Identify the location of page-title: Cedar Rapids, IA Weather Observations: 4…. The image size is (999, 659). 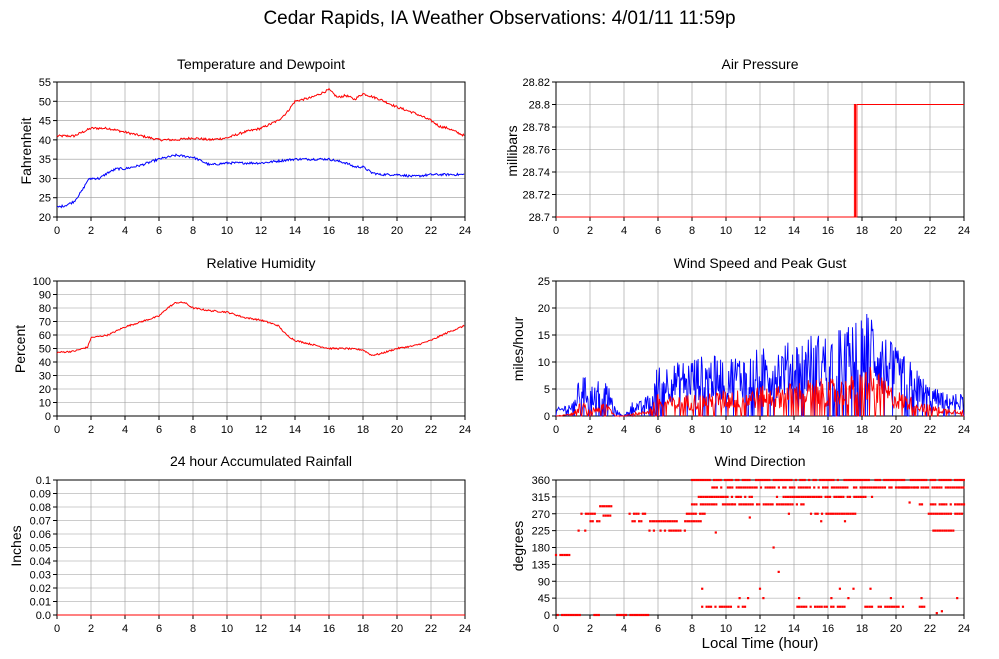
(499, 18).